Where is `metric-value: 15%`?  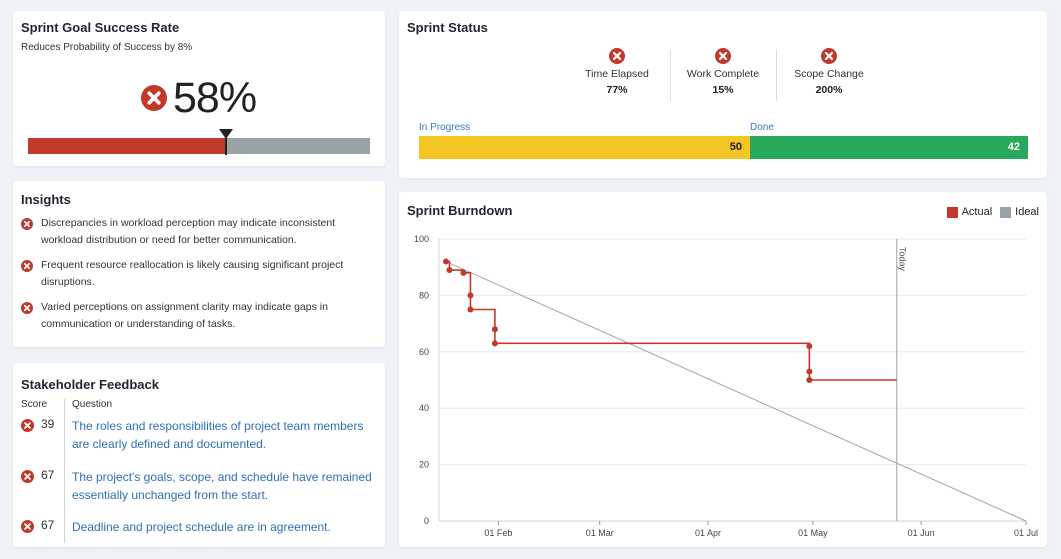
metric-value: 15% is located at coordinates (723, 90).